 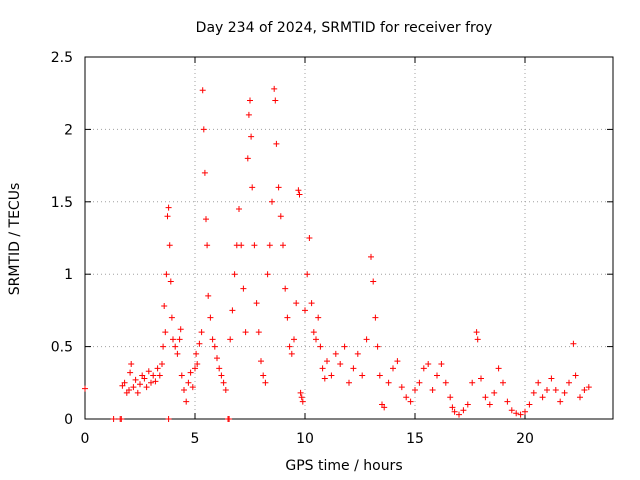 What do you see at coordinates (15, 239) in the screenshot?
I see `y-axis-label: SRMTID / TECUs` at bounding box center [15, 239].